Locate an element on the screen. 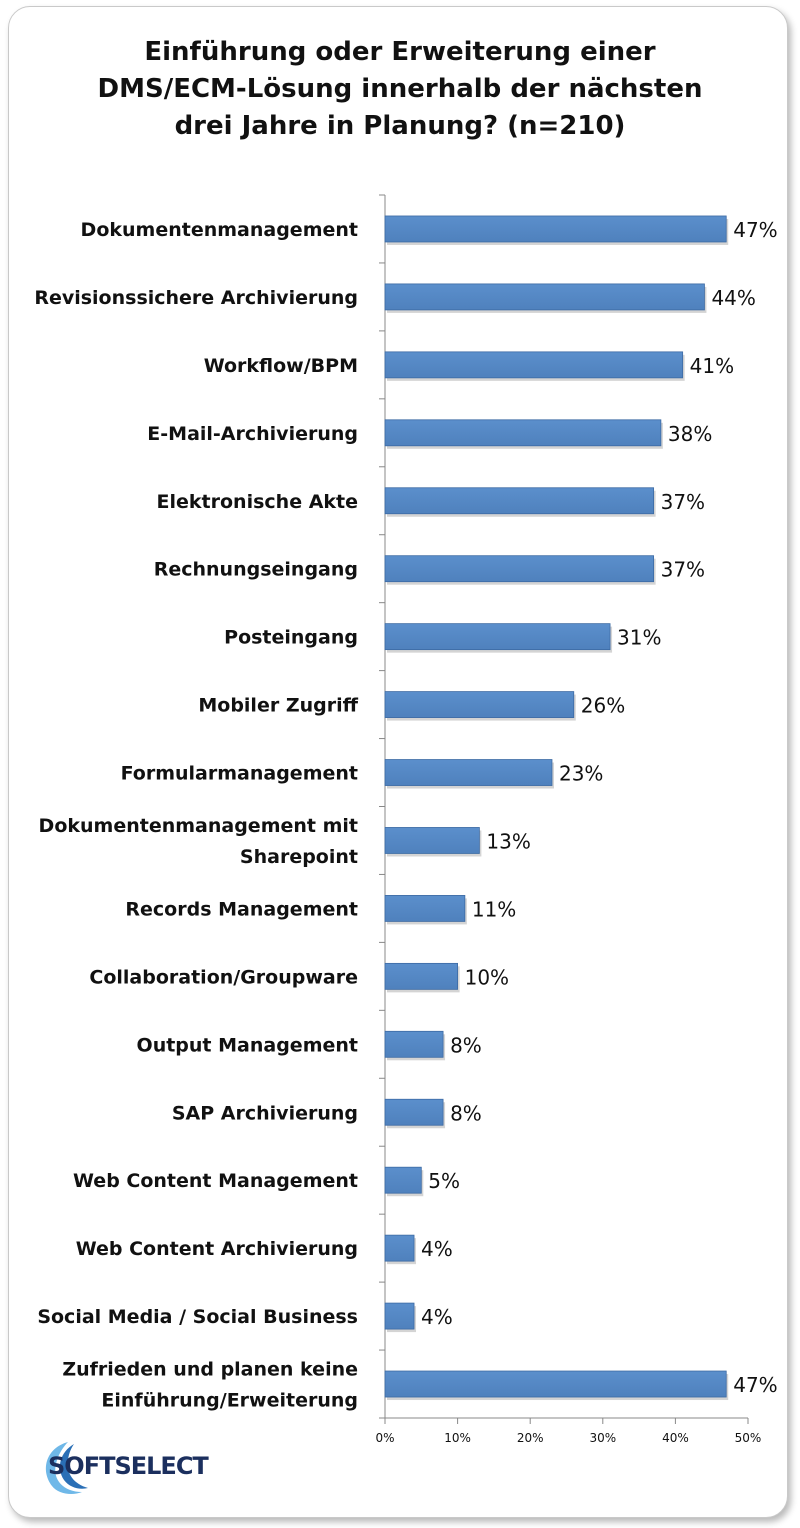 Image resolution: width=800 pixels, height=1528 pixels. value-label: 31% is located at coordinates (639, 638).